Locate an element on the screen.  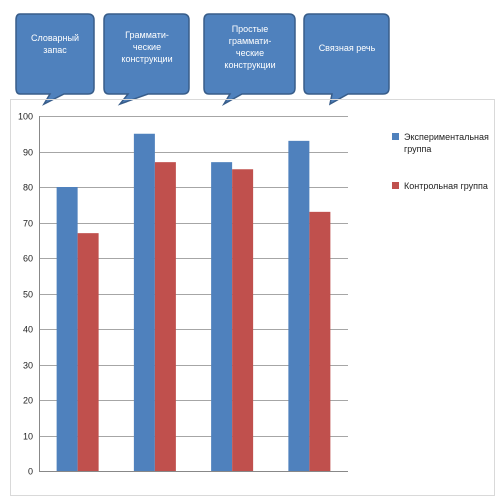
callout-line: граммати- is located at coordinates (250, 41).